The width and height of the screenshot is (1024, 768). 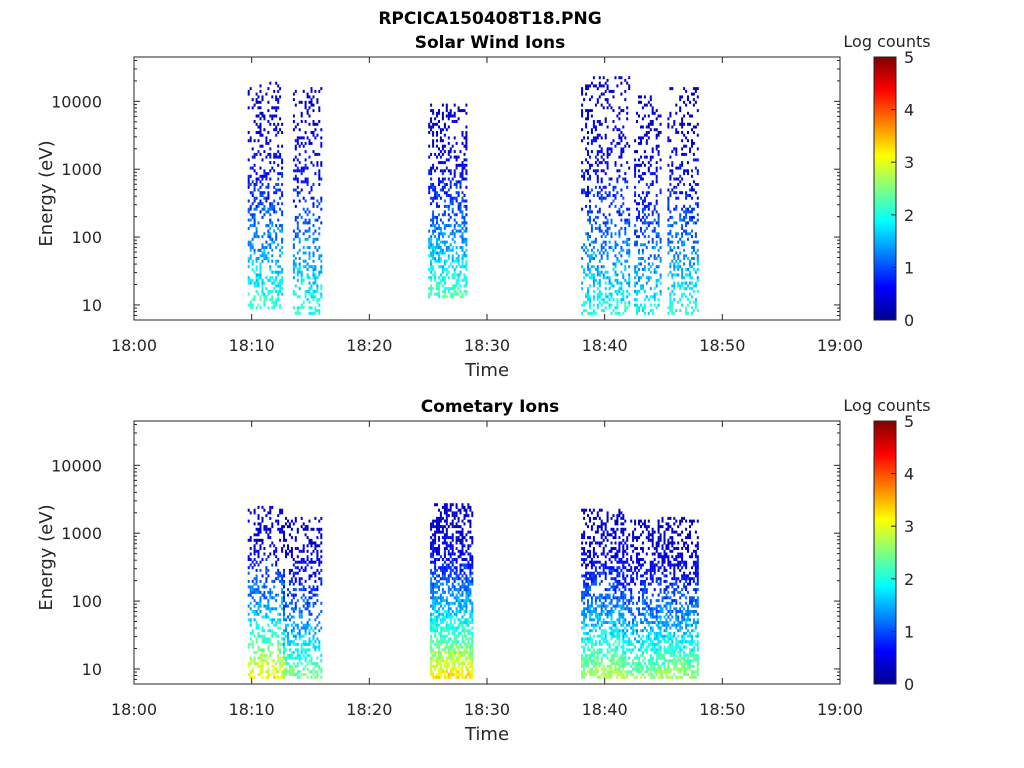 What do you see at coordinates (909, 162) in the screenshot?
I see `colorbar-tick-label: 3` at bounding box center [909, 162].